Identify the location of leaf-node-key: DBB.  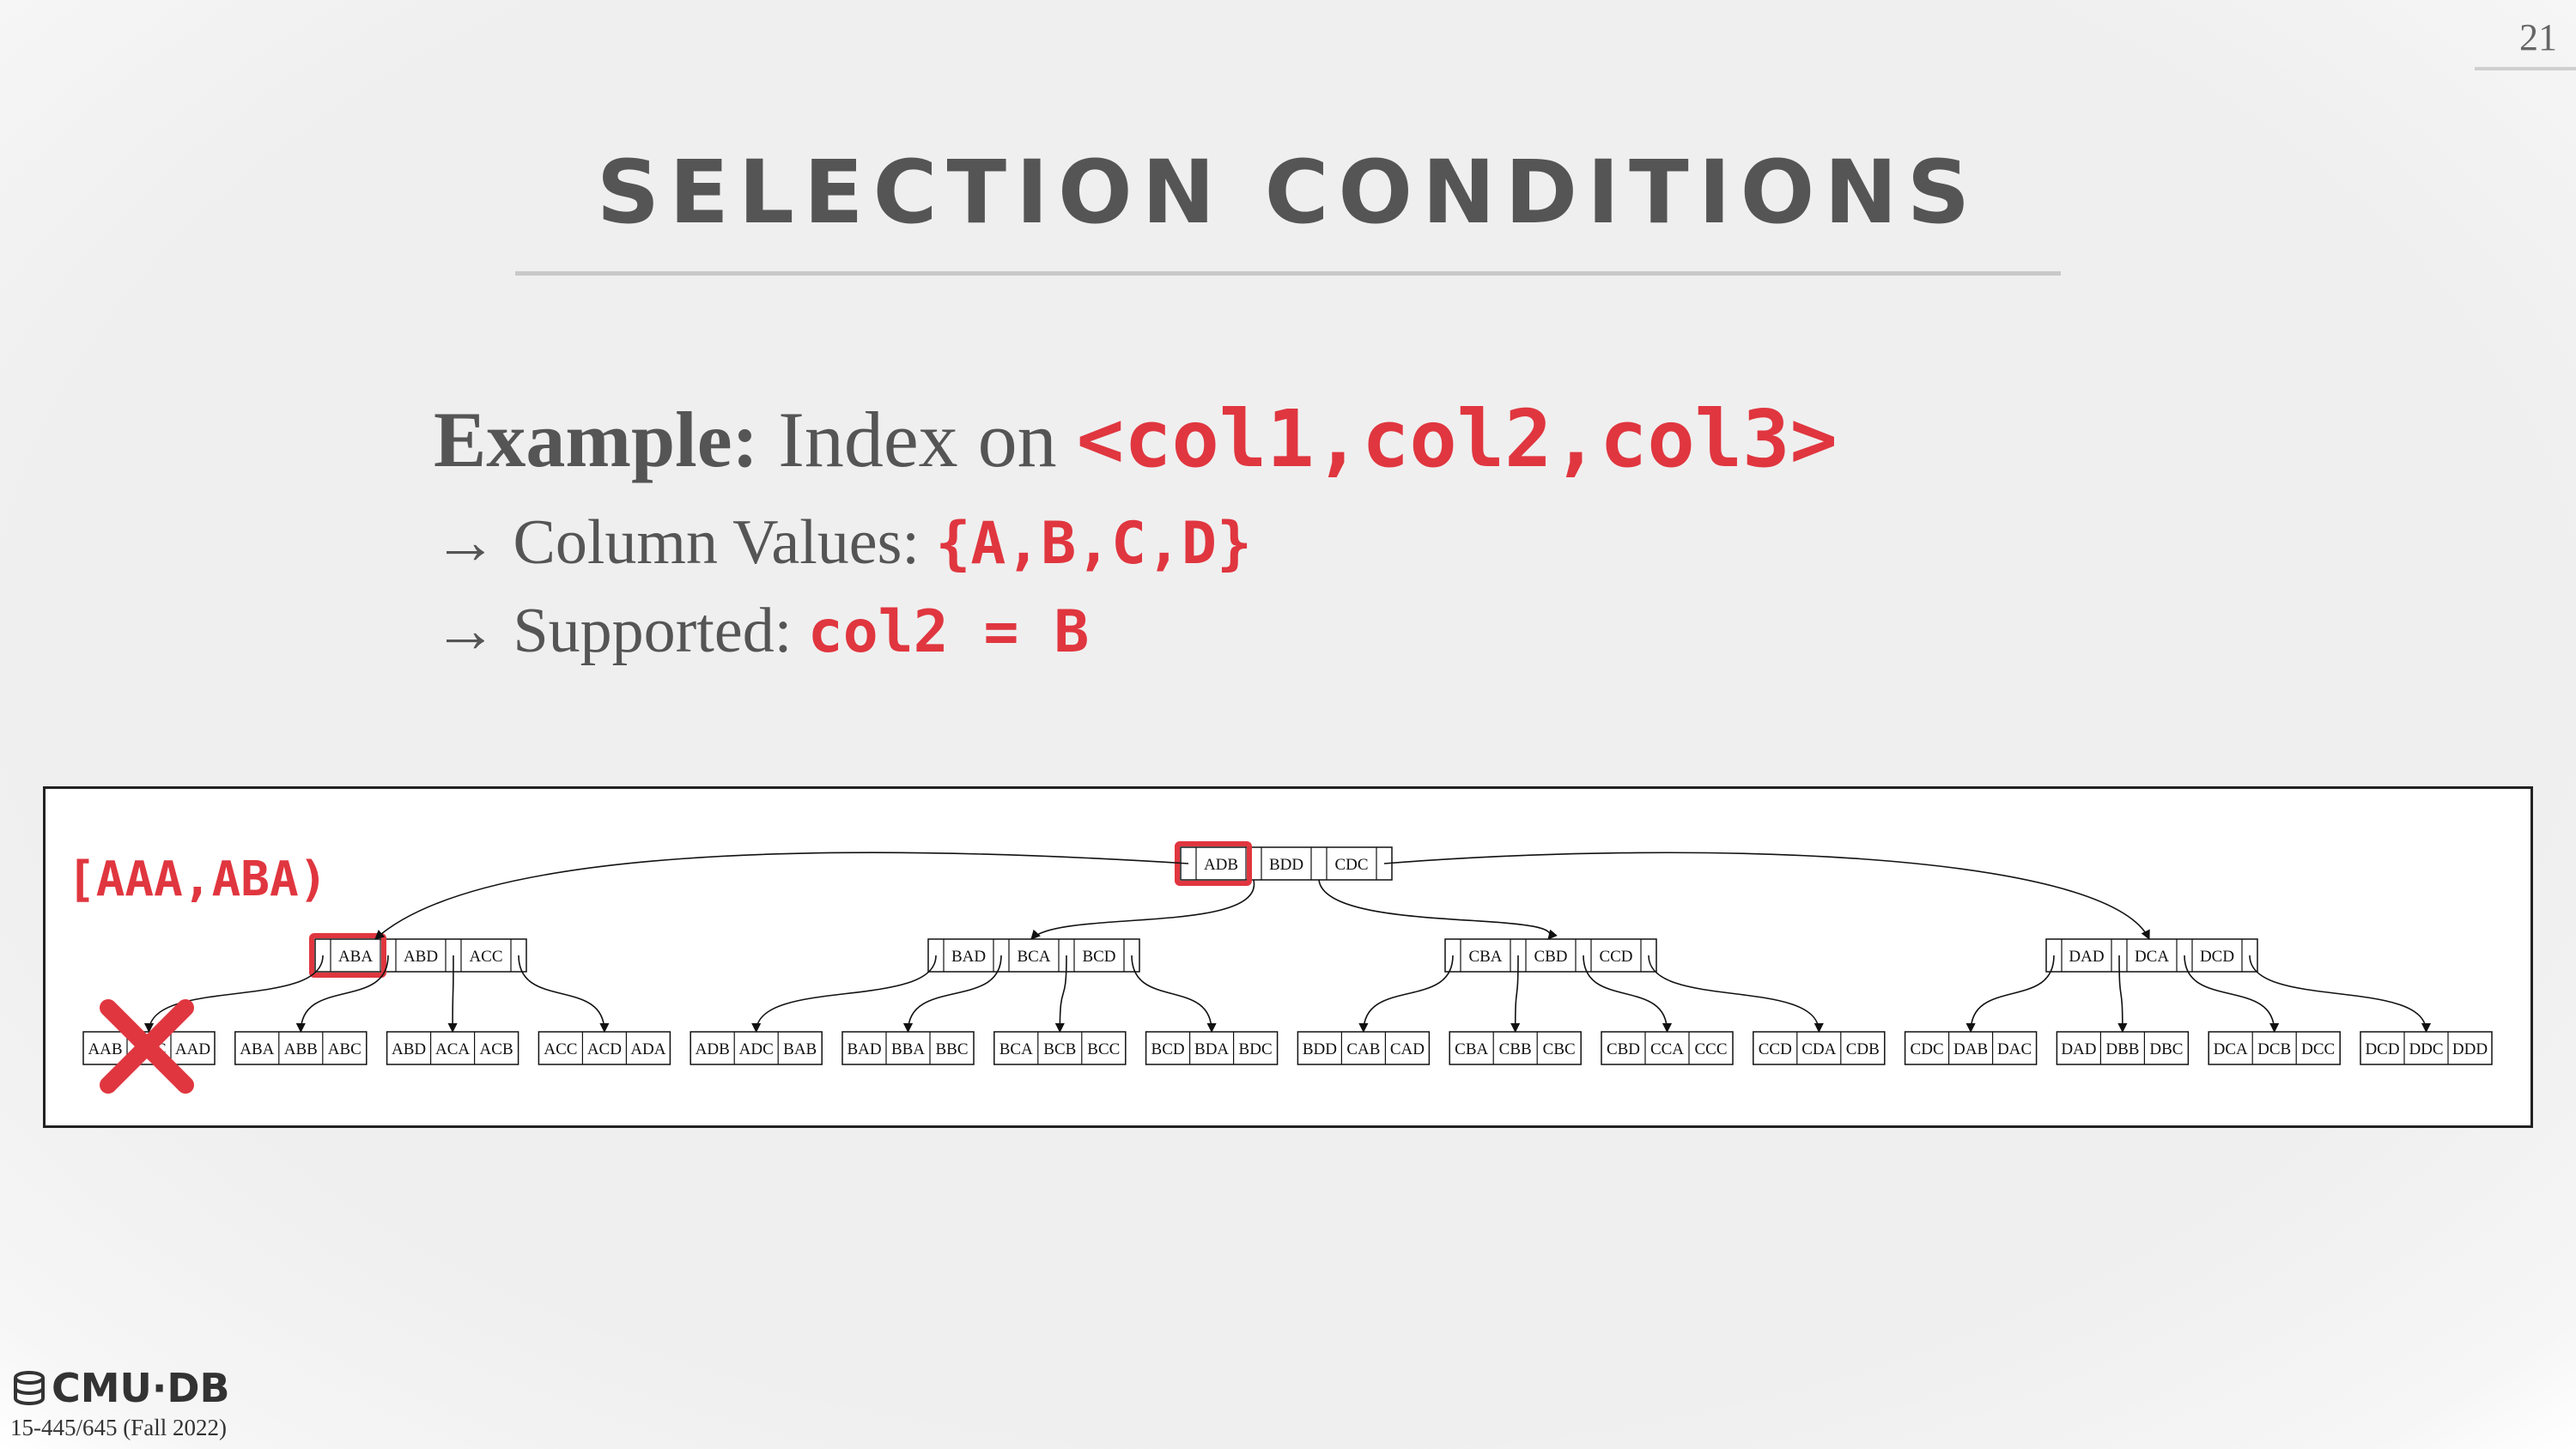
(2122, 1049).